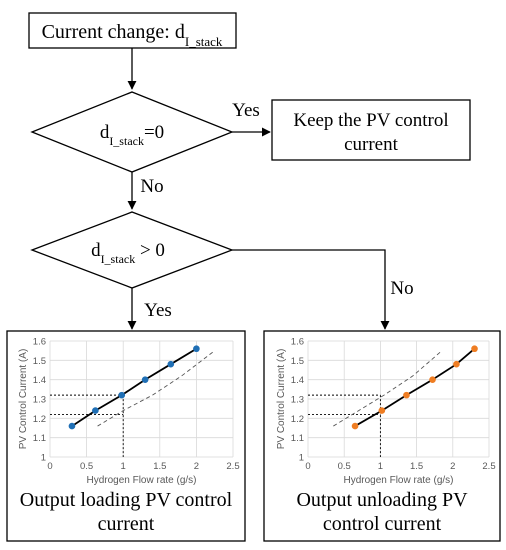  I want to click on arrow-decision2-no, so click(311, 289).